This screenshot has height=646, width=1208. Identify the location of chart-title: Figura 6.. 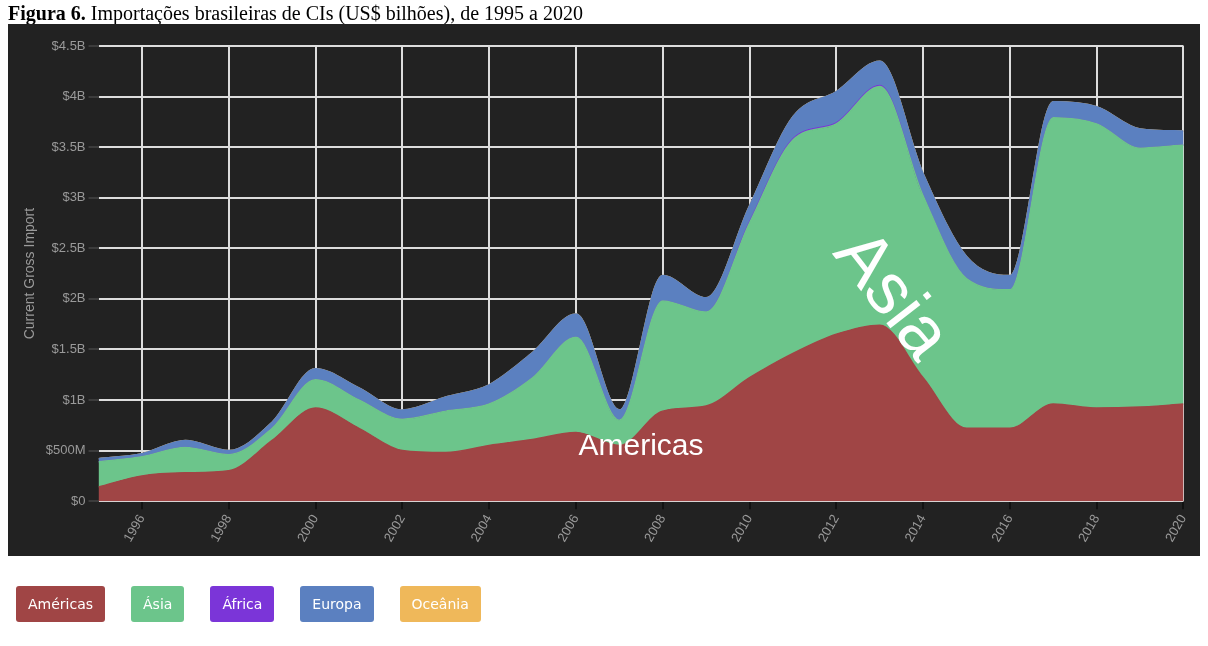
(47, 13).